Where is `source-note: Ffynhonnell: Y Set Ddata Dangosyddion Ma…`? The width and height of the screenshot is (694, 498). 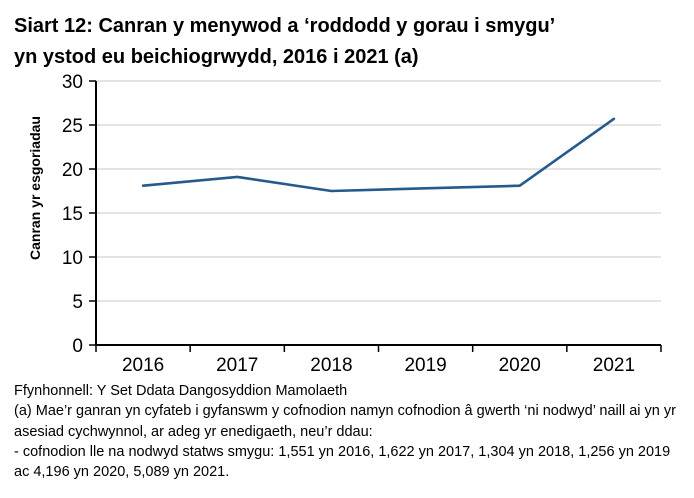 source-note: Ffynhonnell: Y Set Ddata Dangosyddion Ma… is located at coordinates (181, 391).